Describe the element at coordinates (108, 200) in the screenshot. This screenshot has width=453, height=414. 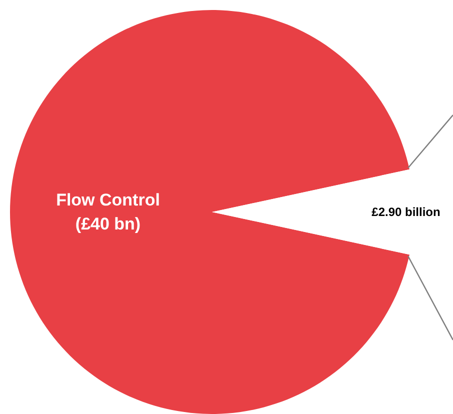
I see `slice-label: Flow Control` at that location.